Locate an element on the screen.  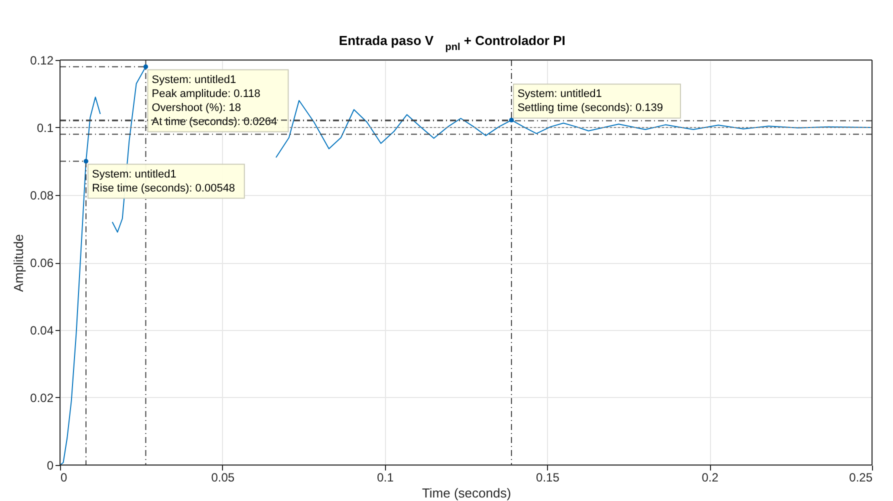
x-tick-label: 0.2 is located at coordinates (710, 477).